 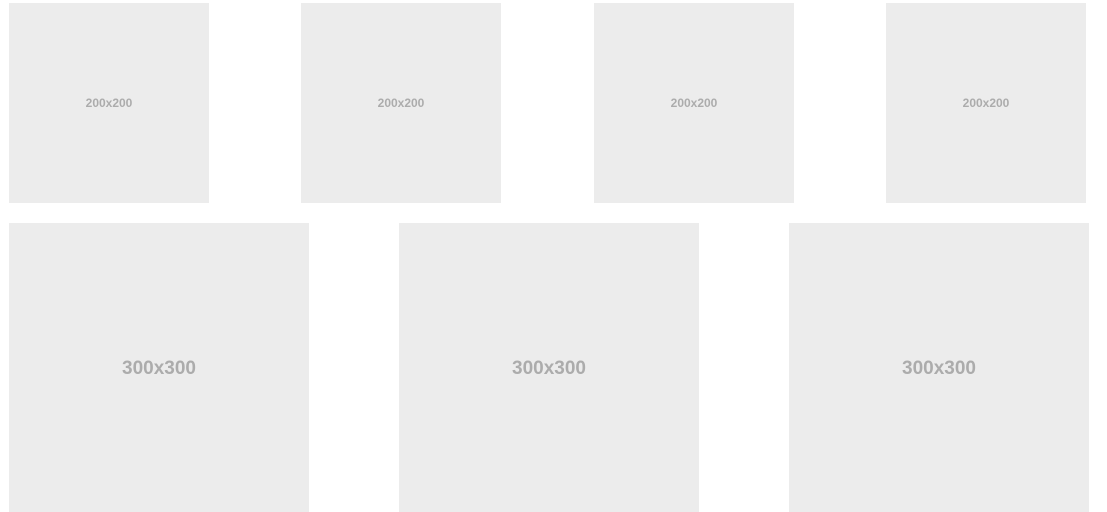 I want to click on placeholder-image-small-1: 200x200, so click(x=109, y=103).